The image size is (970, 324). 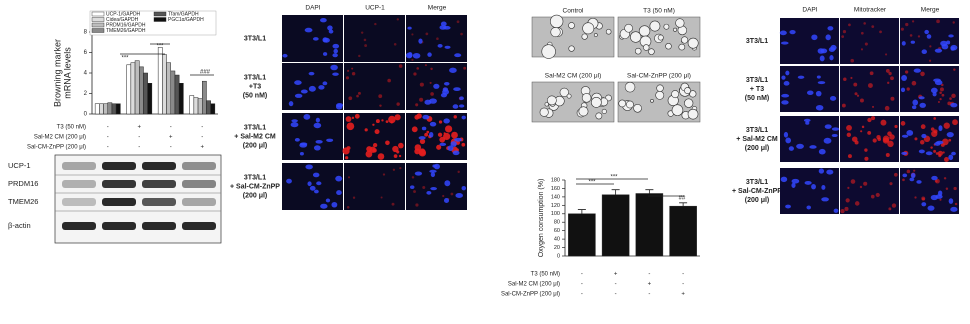 What do you see at coordinates (183, 14) in the screenshot?
I see `legend-label: Tfam/GAPDH` at bounding box center [183, 14].